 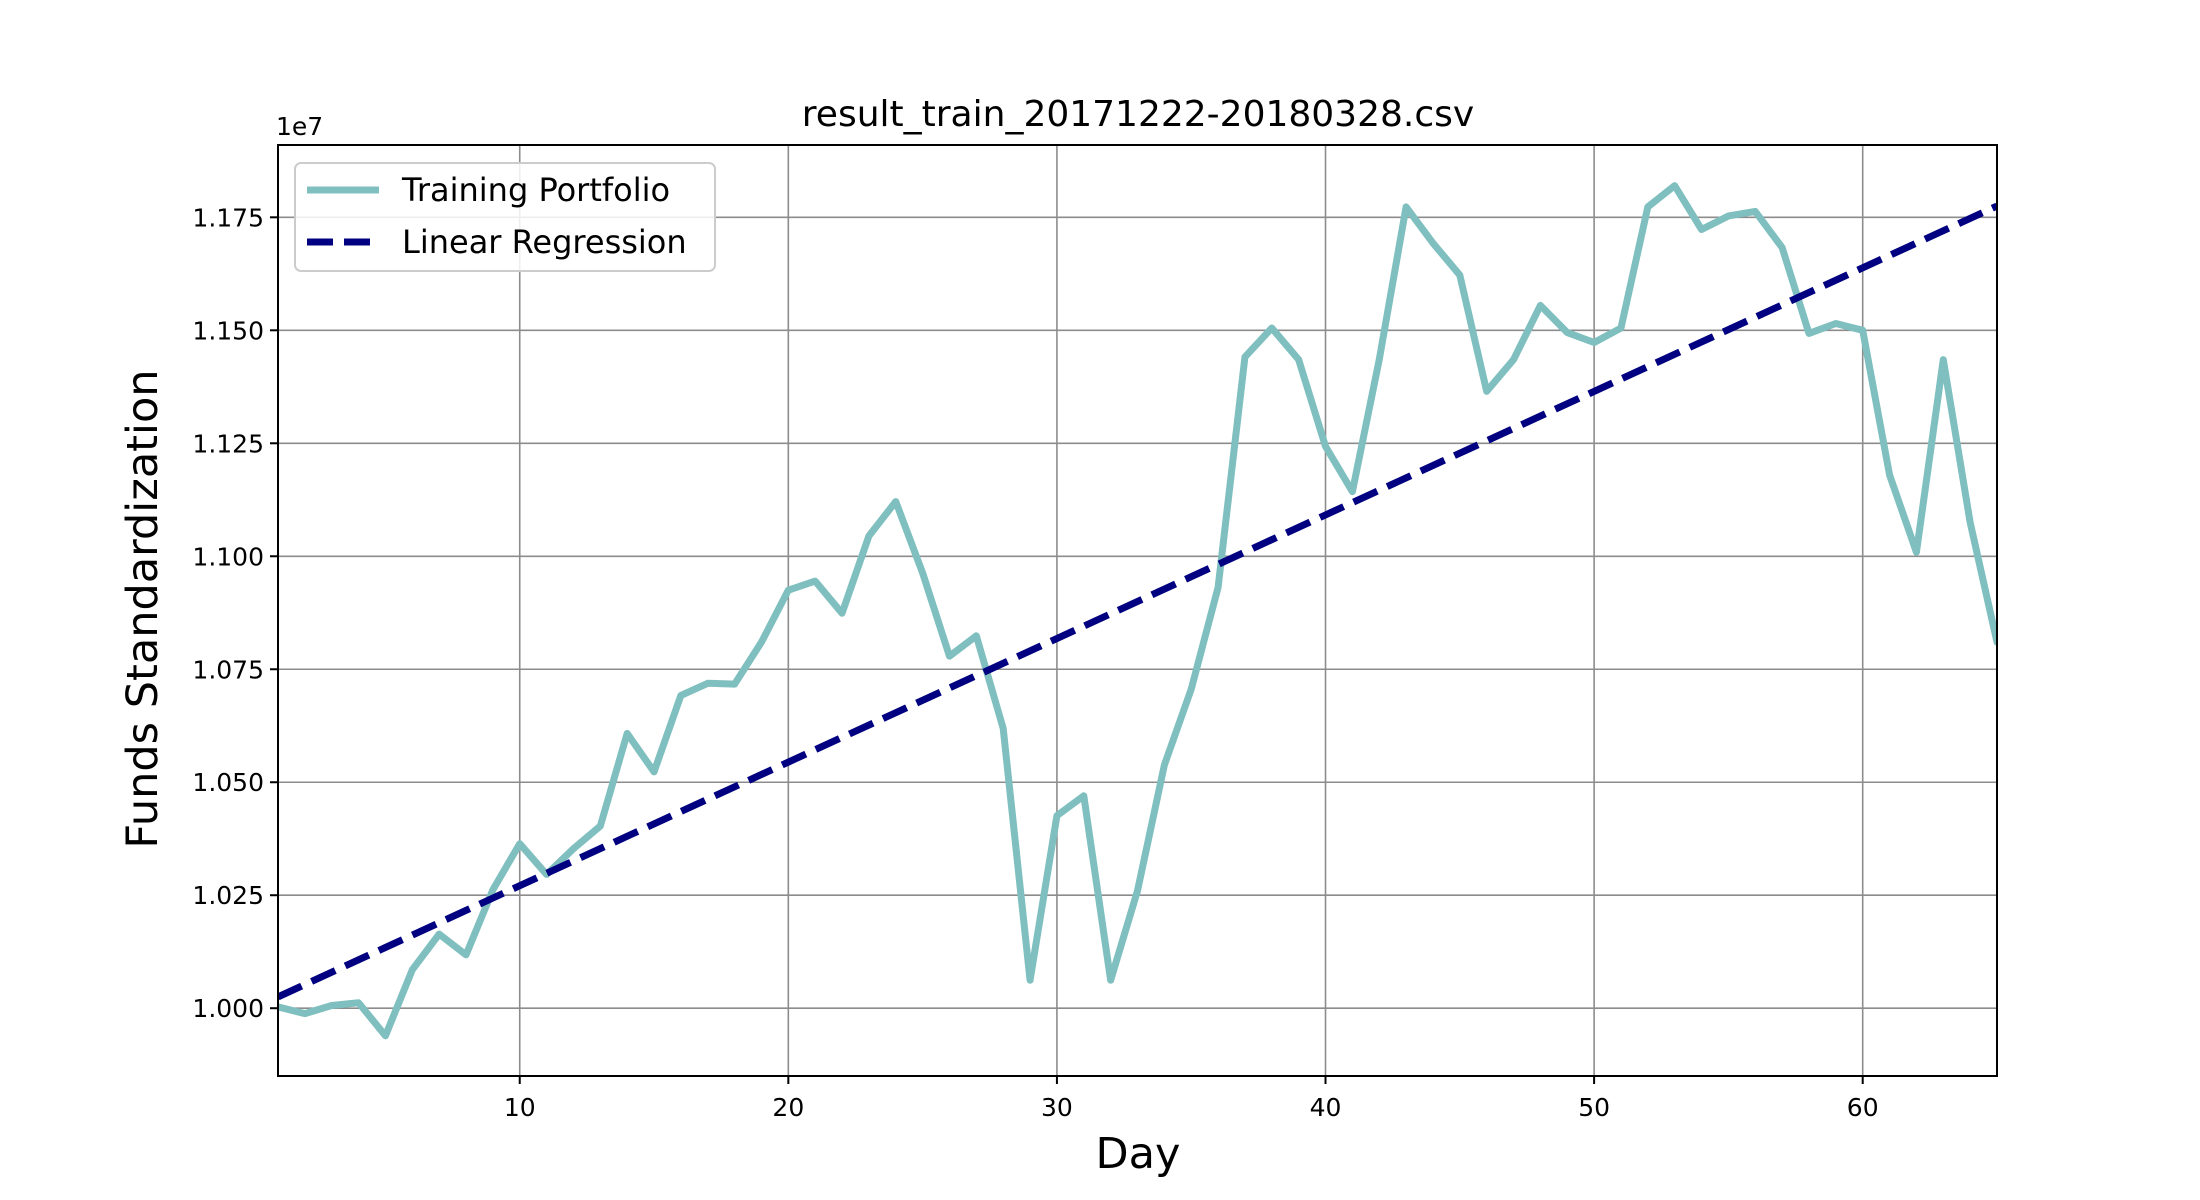 I want to click on y-axis-title: Funds Standardization, so click(x=143, y=608).